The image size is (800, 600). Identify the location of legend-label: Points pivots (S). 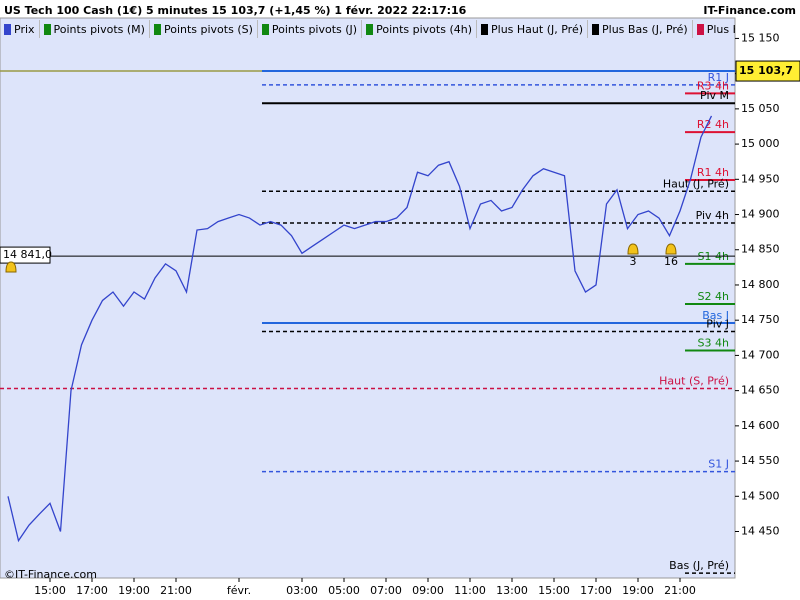
(208, 29).